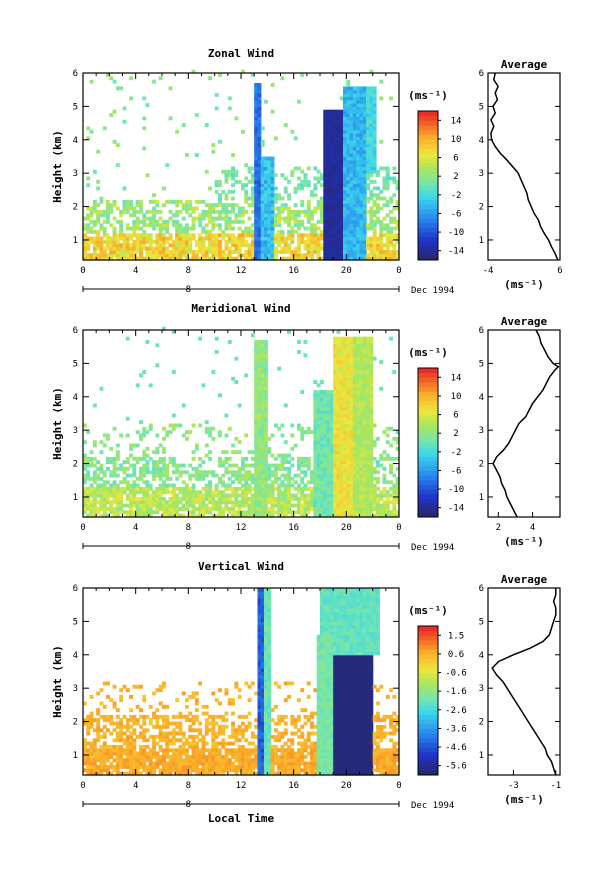  Describe the element at coordinates (428, 408) in the screenshot. I see `colorbar-swatch` at that location.